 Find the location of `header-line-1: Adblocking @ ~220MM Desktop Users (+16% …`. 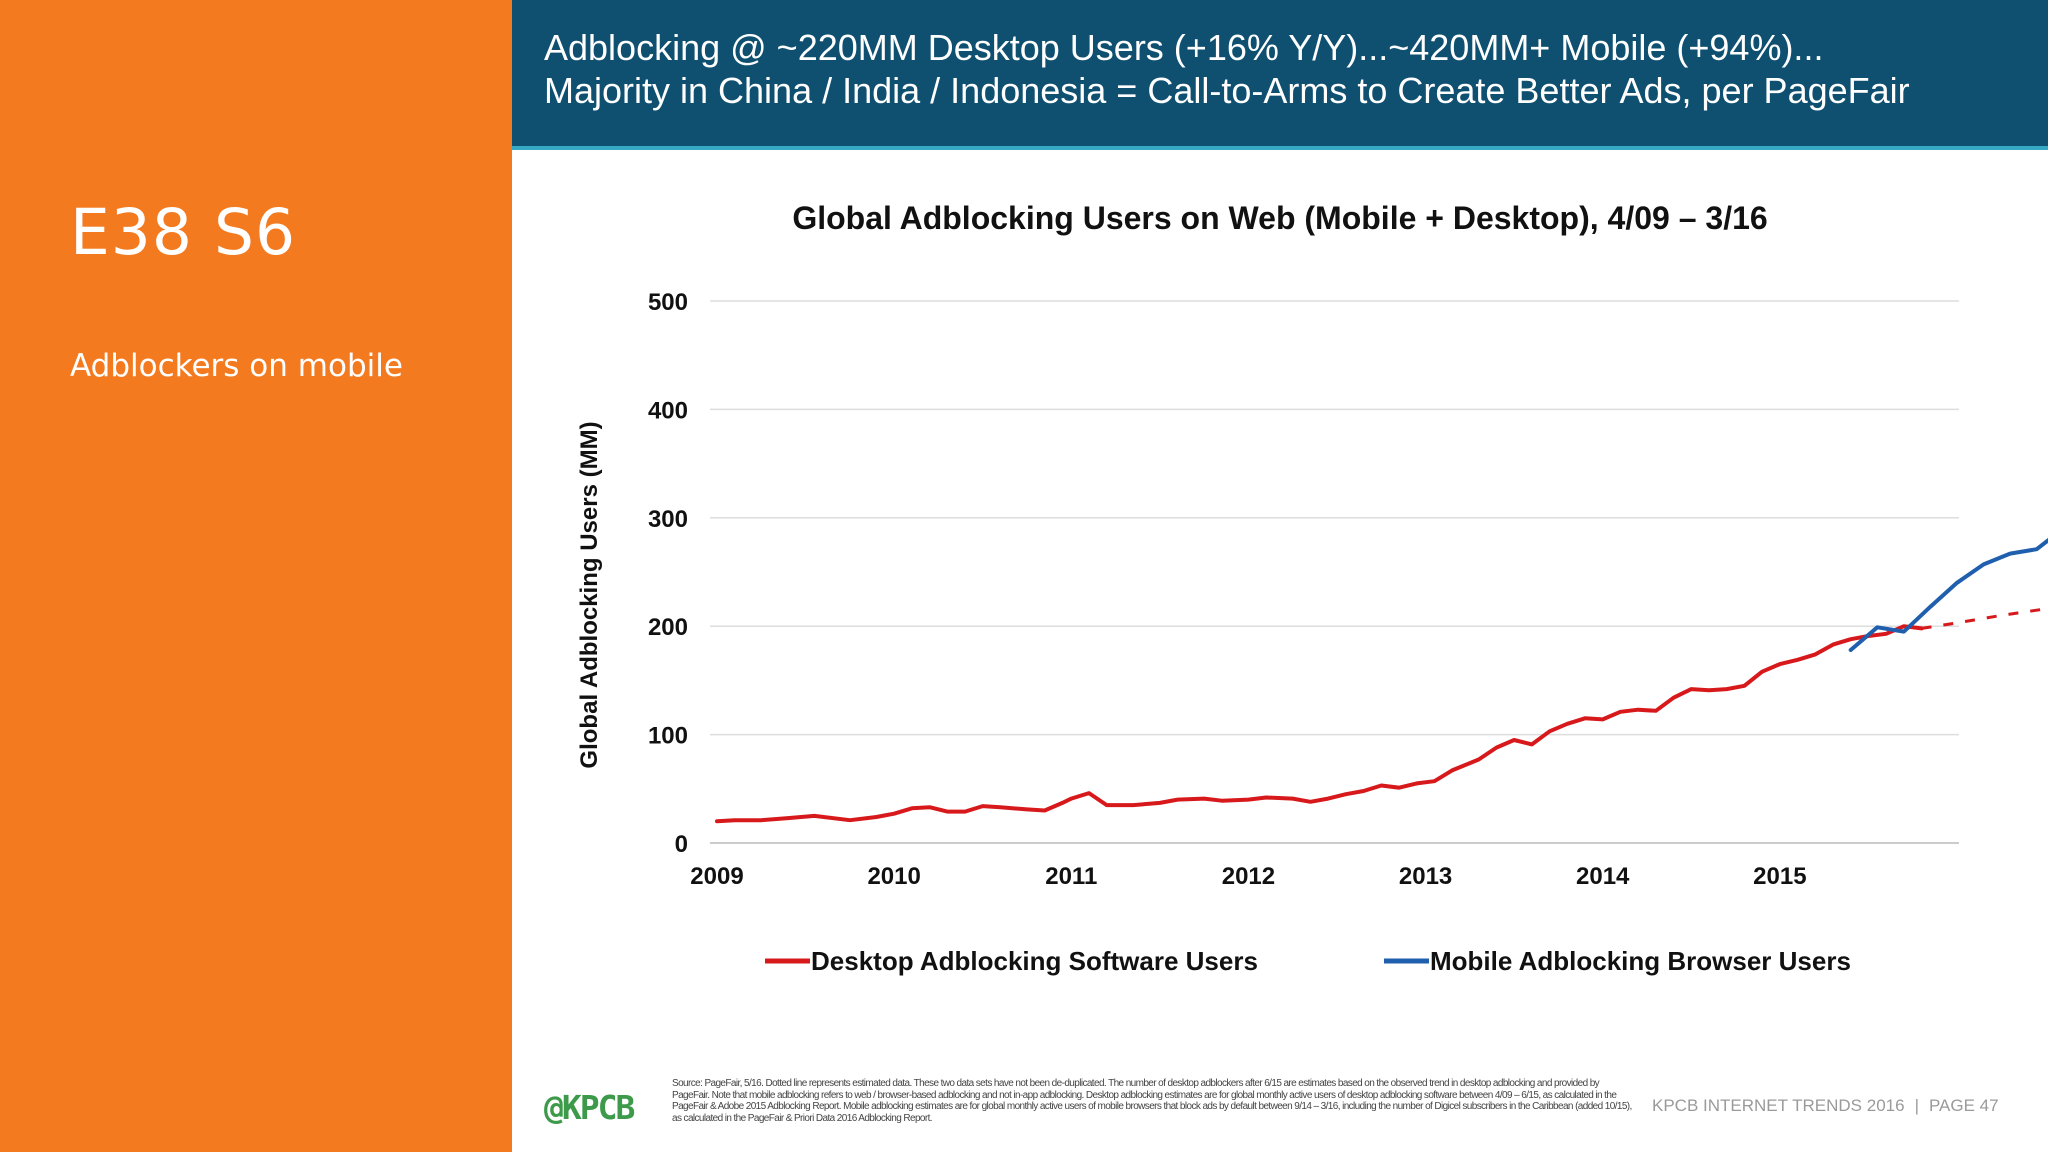

header-line-1: Adblocking @ ~220MM Desktop Users (+16% … is located at coordinates (1184, 47).